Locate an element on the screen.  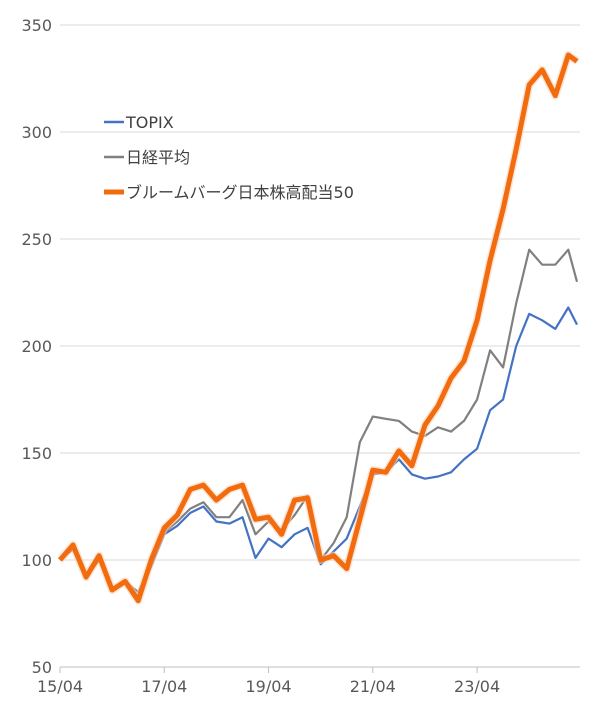
x-tick-label: 21/04 is located at coordinates (373, 686).